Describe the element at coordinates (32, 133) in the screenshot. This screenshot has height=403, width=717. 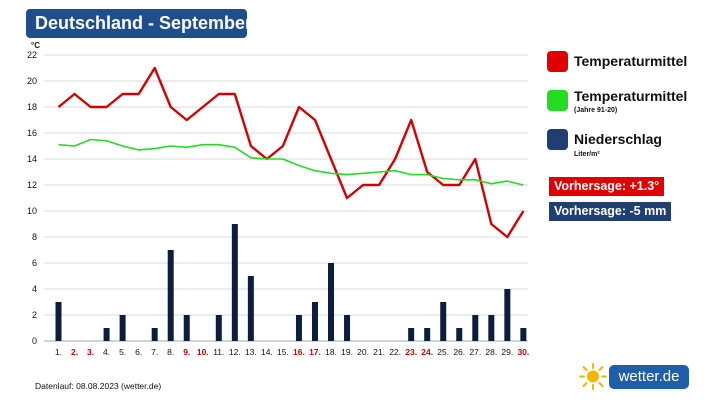
I see `y-tick-label: 16` at that location.